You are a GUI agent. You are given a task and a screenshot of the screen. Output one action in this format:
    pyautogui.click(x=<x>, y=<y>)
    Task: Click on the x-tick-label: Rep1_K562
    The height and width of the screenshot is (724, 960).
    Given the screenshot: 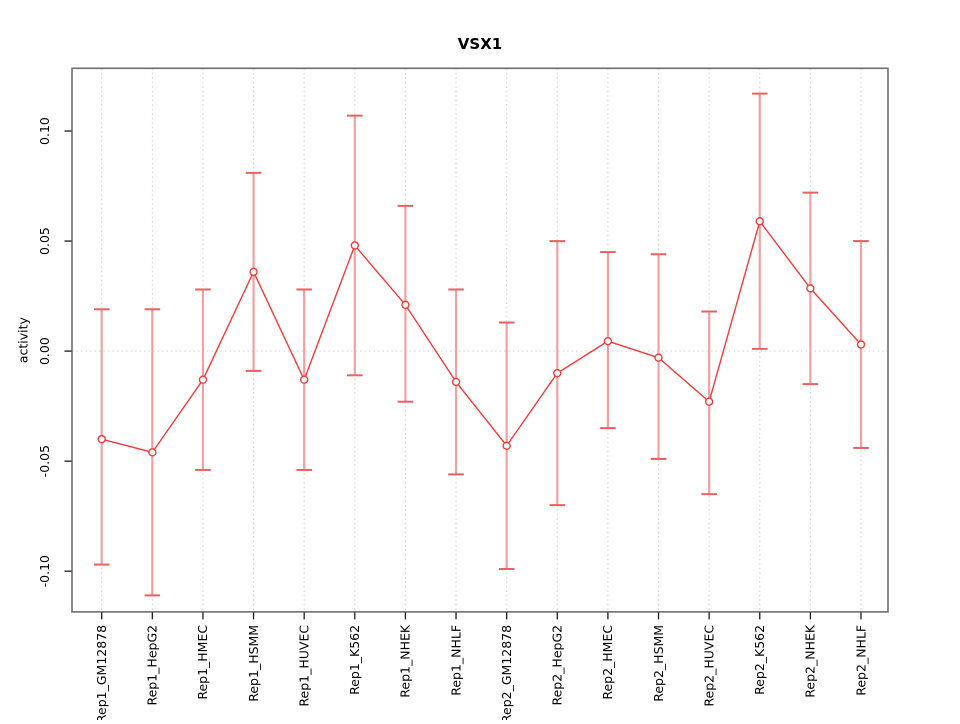 What is the action you would take?
    pyautogui.click(x=354, y=660)
    